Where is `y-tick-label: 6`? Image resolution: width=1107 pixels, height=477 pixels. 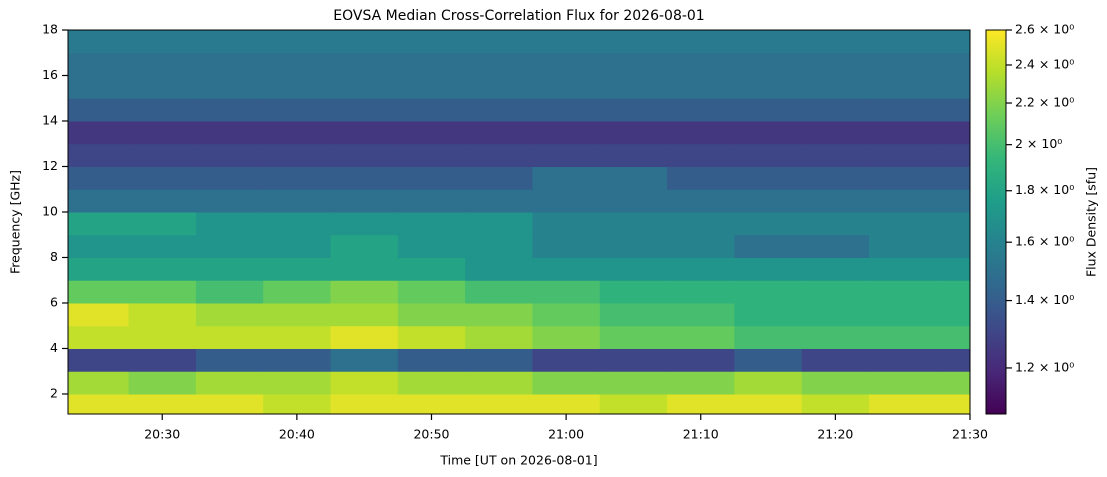 y-tick-label: 6 is located at coordinates (54, 301).